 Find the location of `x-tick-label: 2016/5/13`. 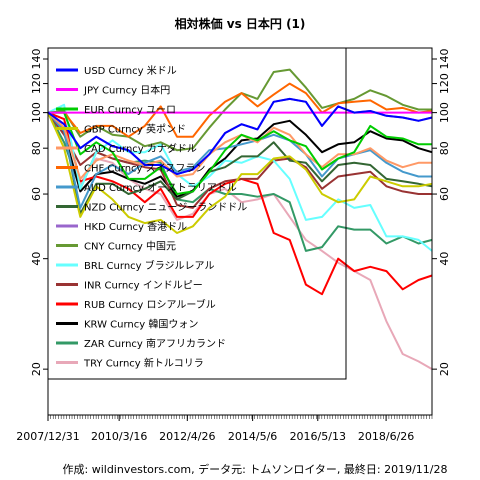

x-tick-label: 2016/5/13 is located at coordinates (318, 436).